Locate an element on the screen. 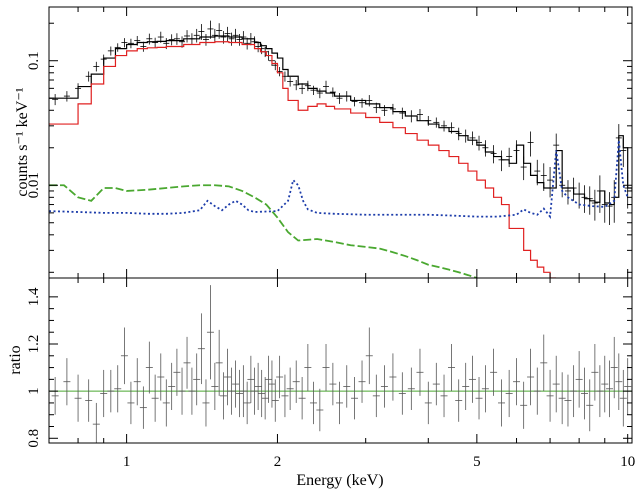  x-tick-label: 2 is located at coordinates (278, 462).